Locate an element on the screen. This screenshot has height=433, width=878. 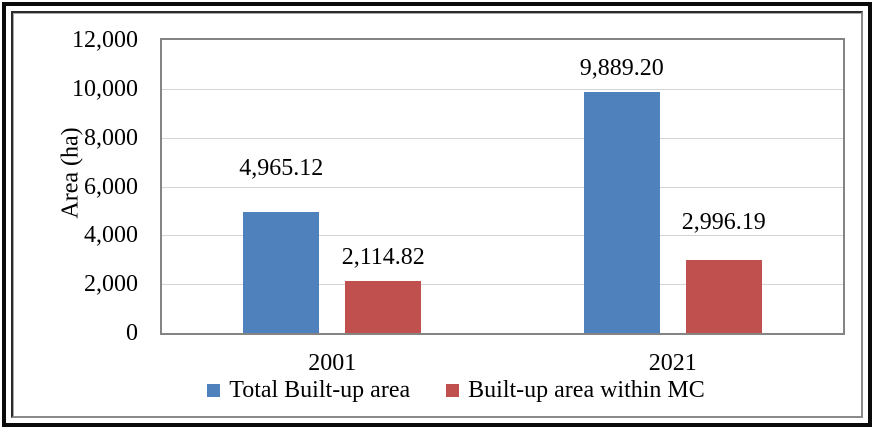
x-category-label: 2021 is located at coordinates (672, 363).